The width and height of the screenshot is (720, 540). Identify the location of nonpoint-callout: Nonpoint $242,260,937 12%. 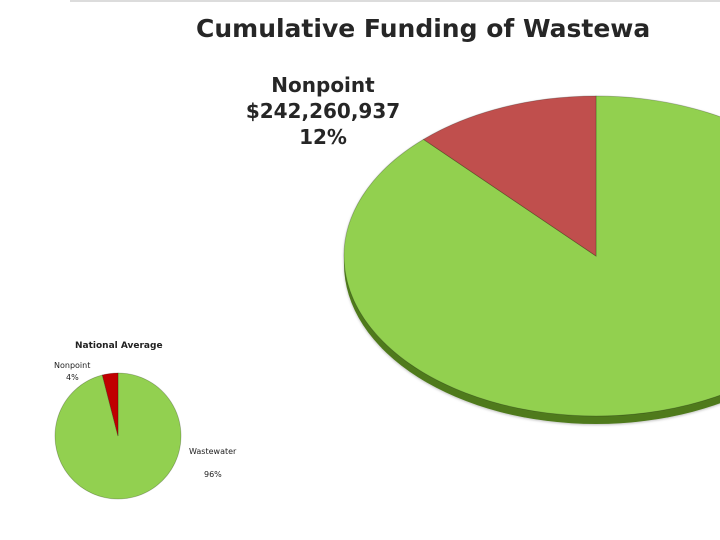
(323, 111).